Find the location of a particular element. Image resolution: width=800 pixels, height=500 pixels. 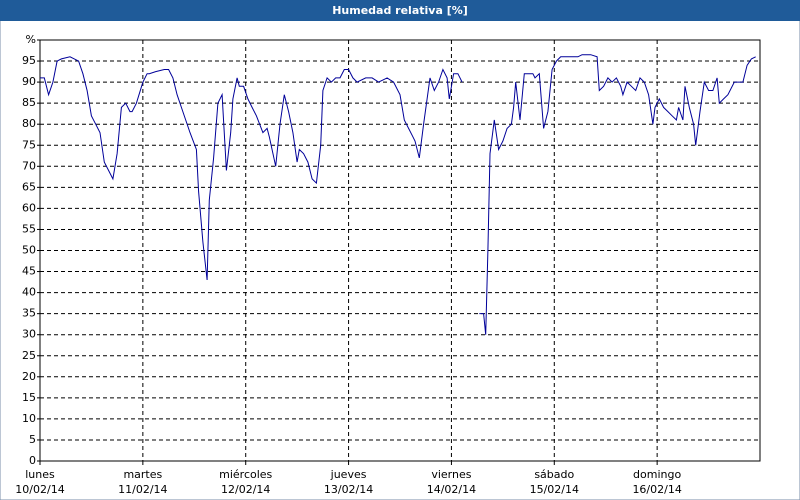

x-tick-label: jueves is located at coordinates (348, 474).